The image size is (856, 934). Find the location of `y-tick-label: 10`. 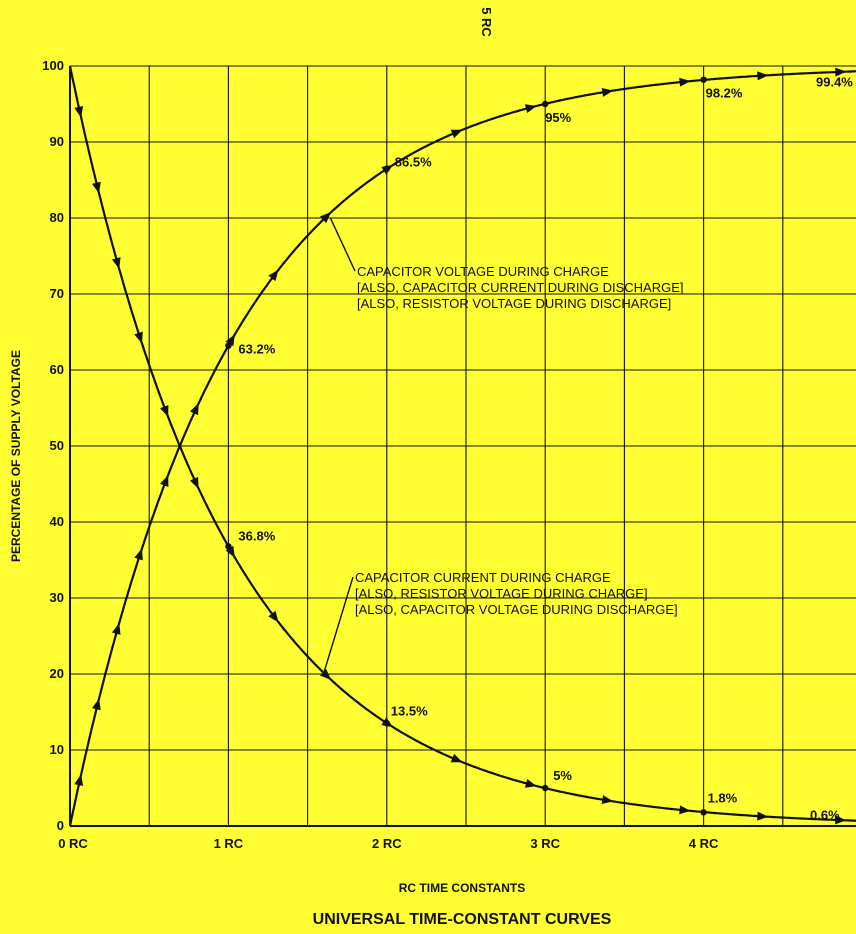

y-tick-label: 10 is located at coordinates (57, 749).